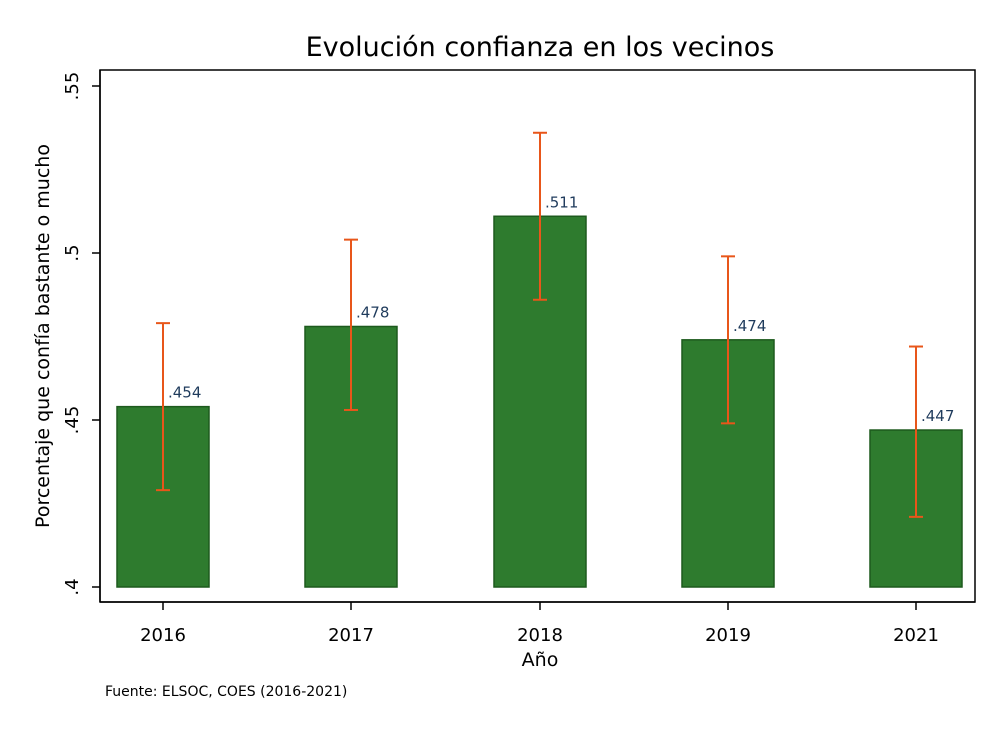  I want to click on x-tick-label: 2017, so click(351, 635).